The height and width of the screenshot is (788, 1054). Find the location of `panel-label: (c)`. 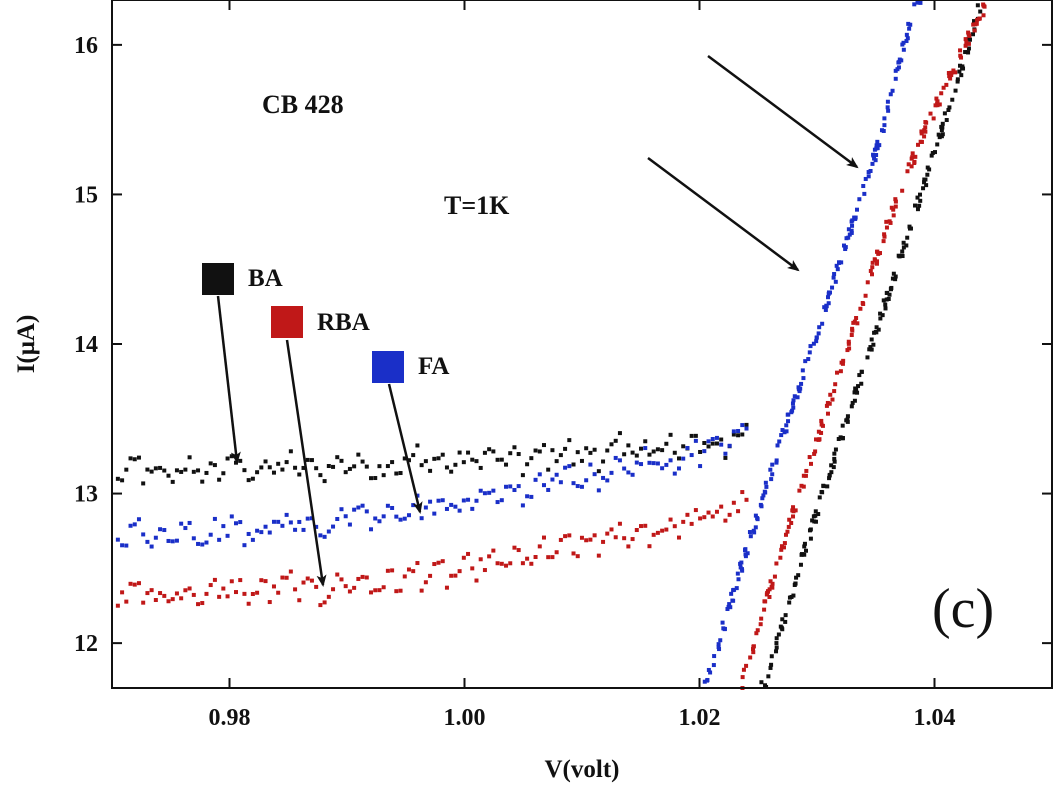

panel-label: (c) is located at coordinates (963, 609).